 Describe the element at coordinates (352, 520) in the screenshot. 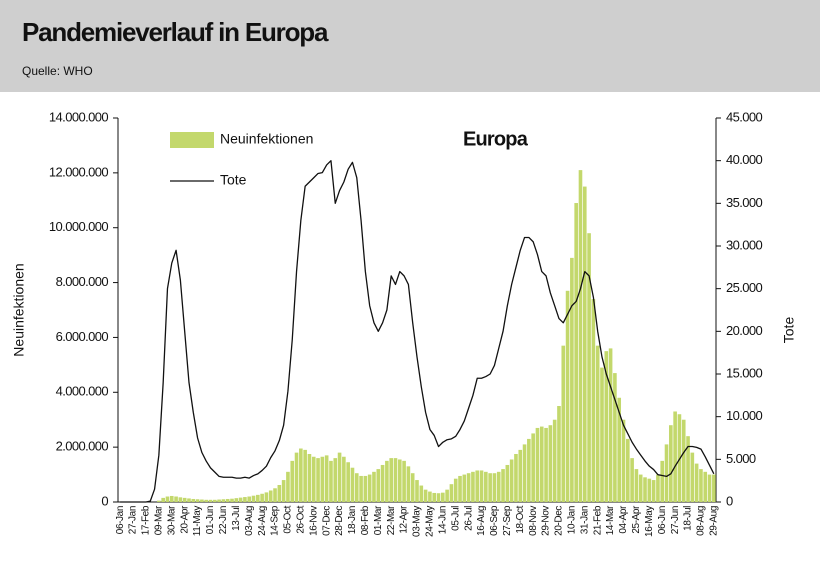

I see `x-tick-label: 18-Jan` at that location.